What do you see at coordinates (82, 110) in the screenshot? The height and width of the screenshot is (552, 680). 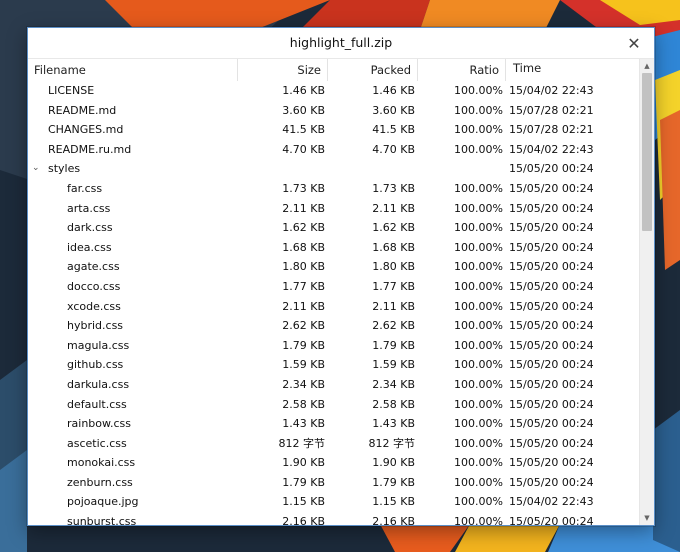 I see `cell-filename: README.md` at bounding box center [82, 110].